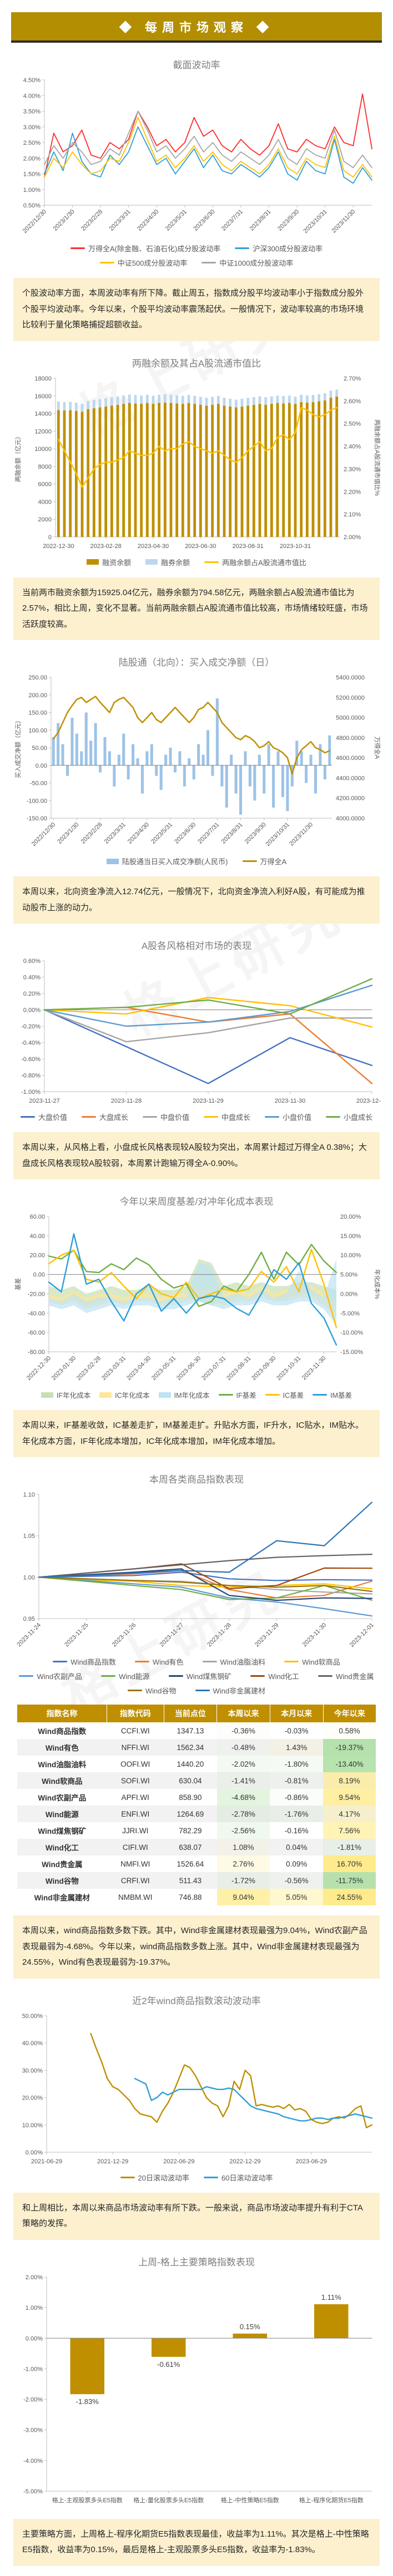 Image resolution: width=393 pixels, height=2576 pixels. I want to click on svg-text: 2.30%, so click(352, 469).